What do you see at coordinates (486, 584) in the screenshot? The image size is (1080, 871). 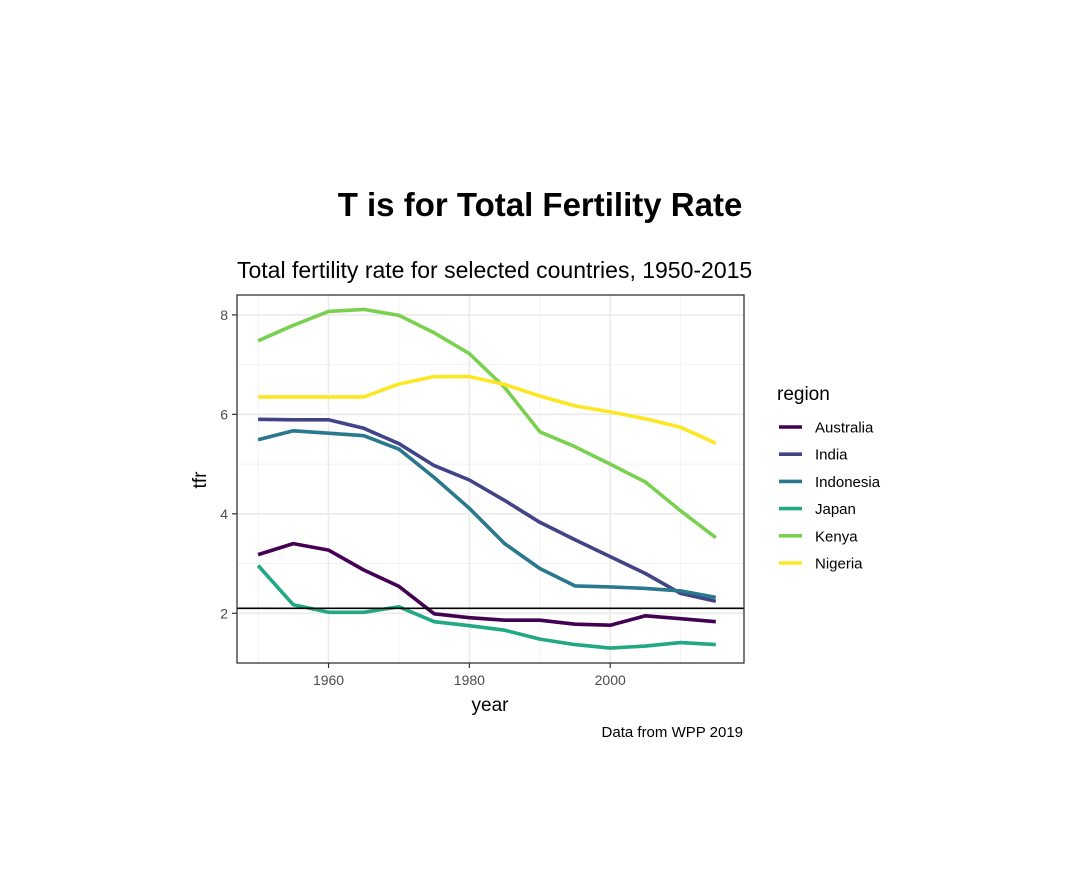 I see `series-line-australia` at bounding box center [486, 584].